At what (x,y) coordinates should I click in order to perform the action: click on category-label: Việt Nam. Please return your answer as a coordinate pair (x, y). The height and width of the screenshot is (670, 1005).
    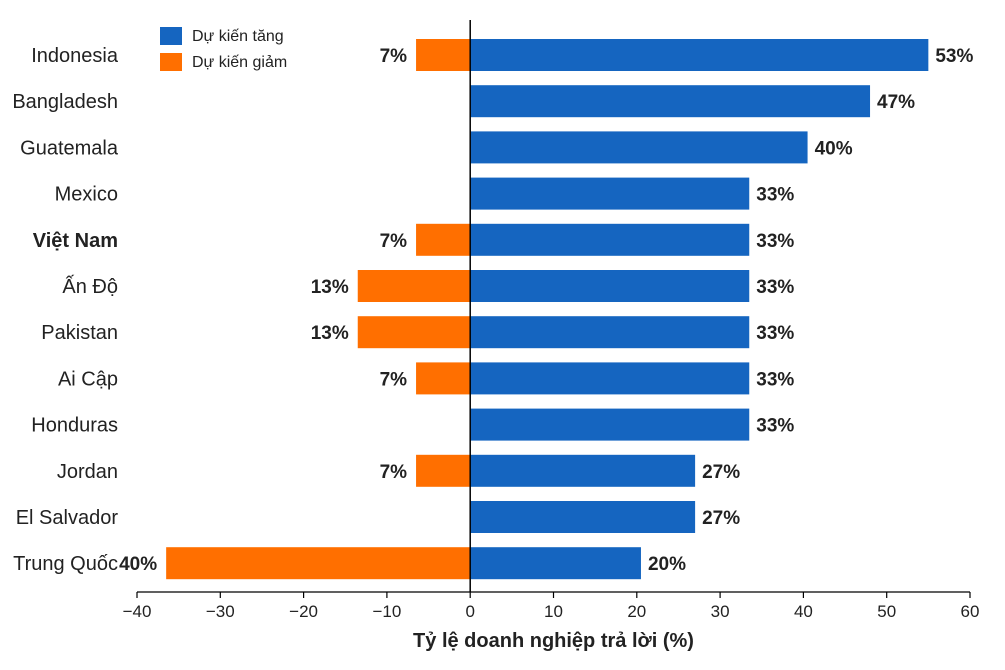
    Looking at the image, I should click on (75, 241).